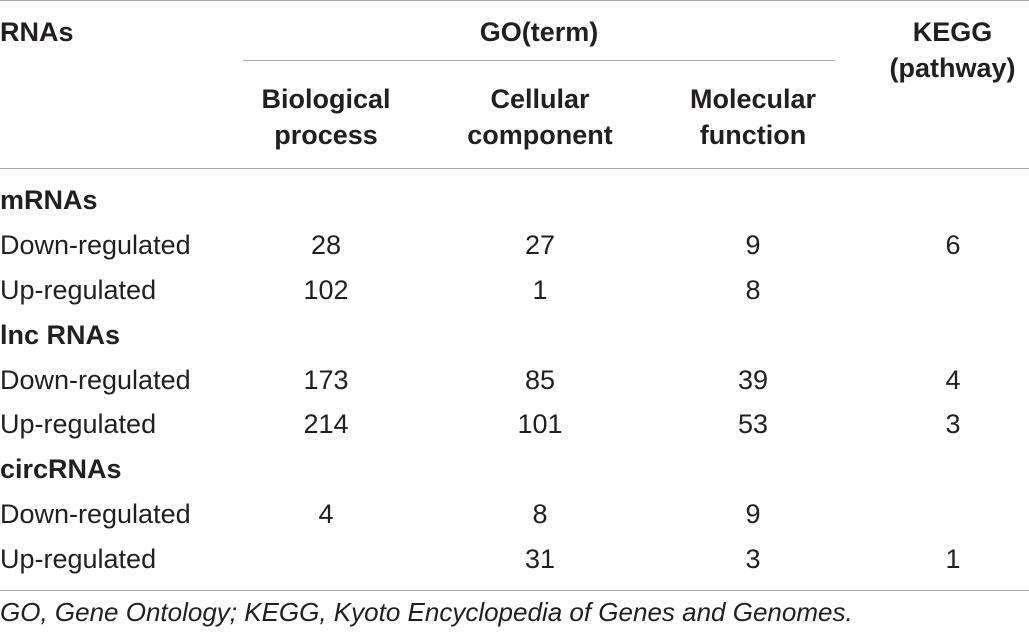 Image resolution: width=1029 pixels, height=632 pixels. Describe the element at coordinates (539, 60) in the screenshot. I see `go-span-rule` at that location.